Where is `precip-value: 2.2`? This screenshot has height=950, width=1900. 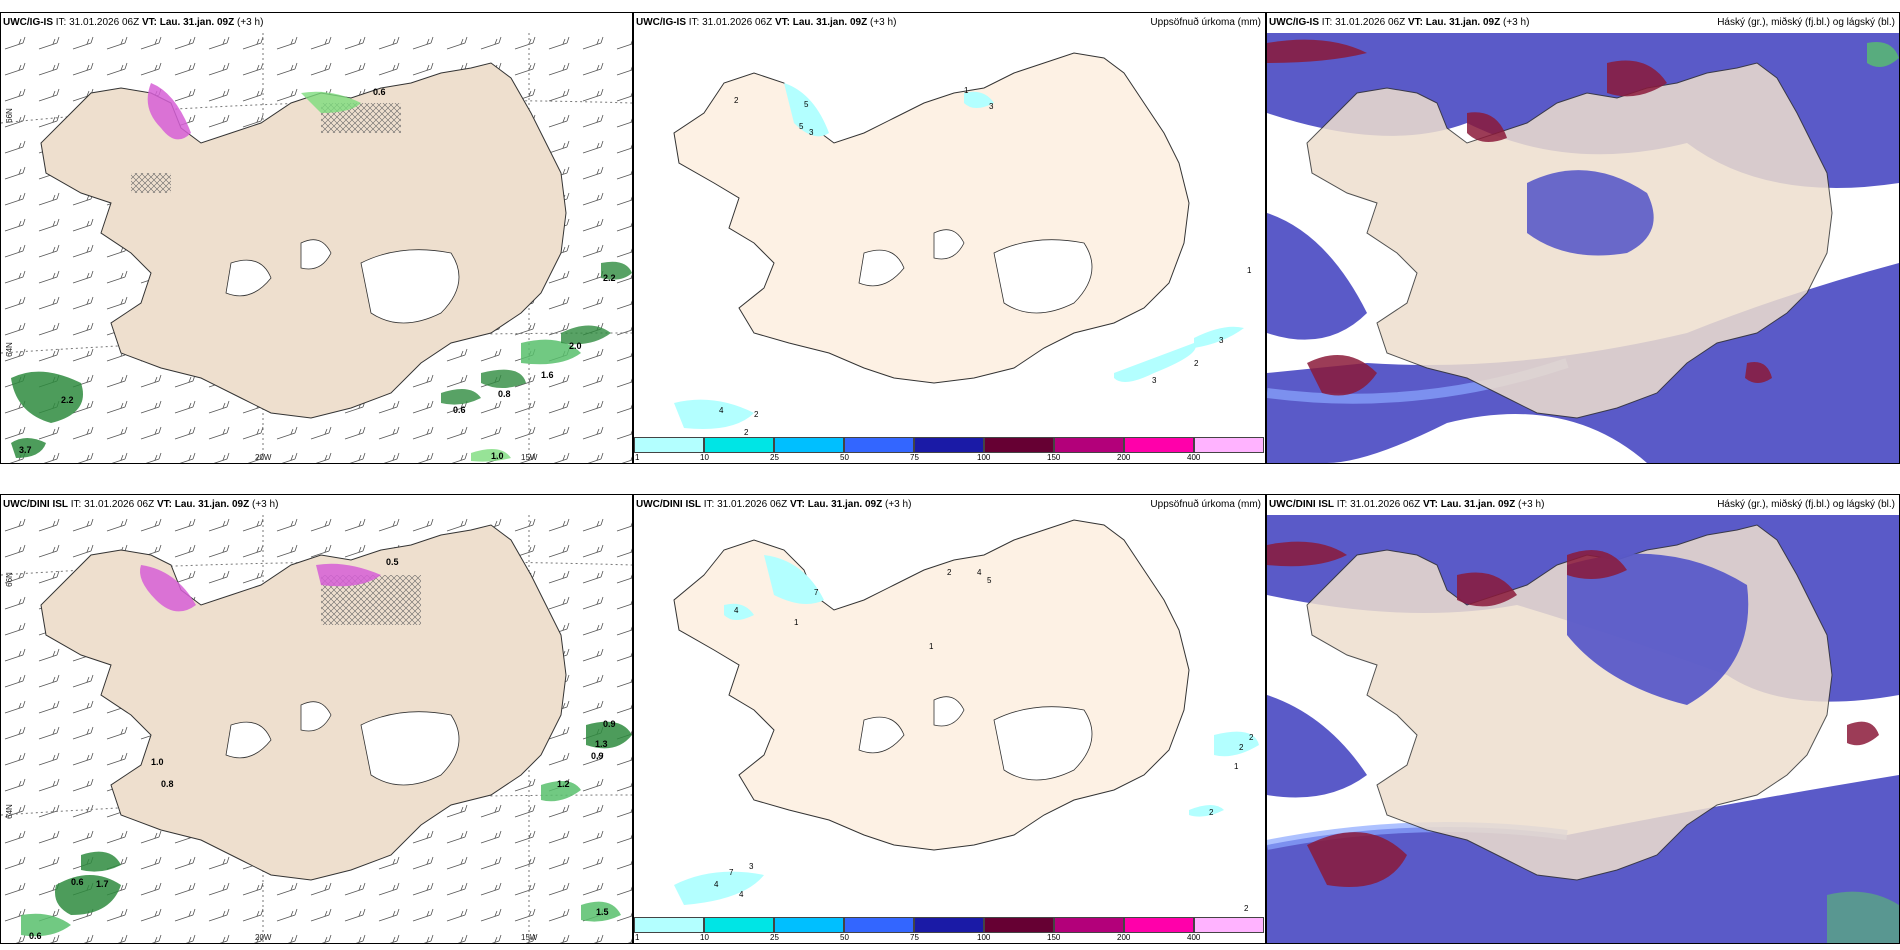
precip-value: 2.2 is located at coordinates (67, 400).